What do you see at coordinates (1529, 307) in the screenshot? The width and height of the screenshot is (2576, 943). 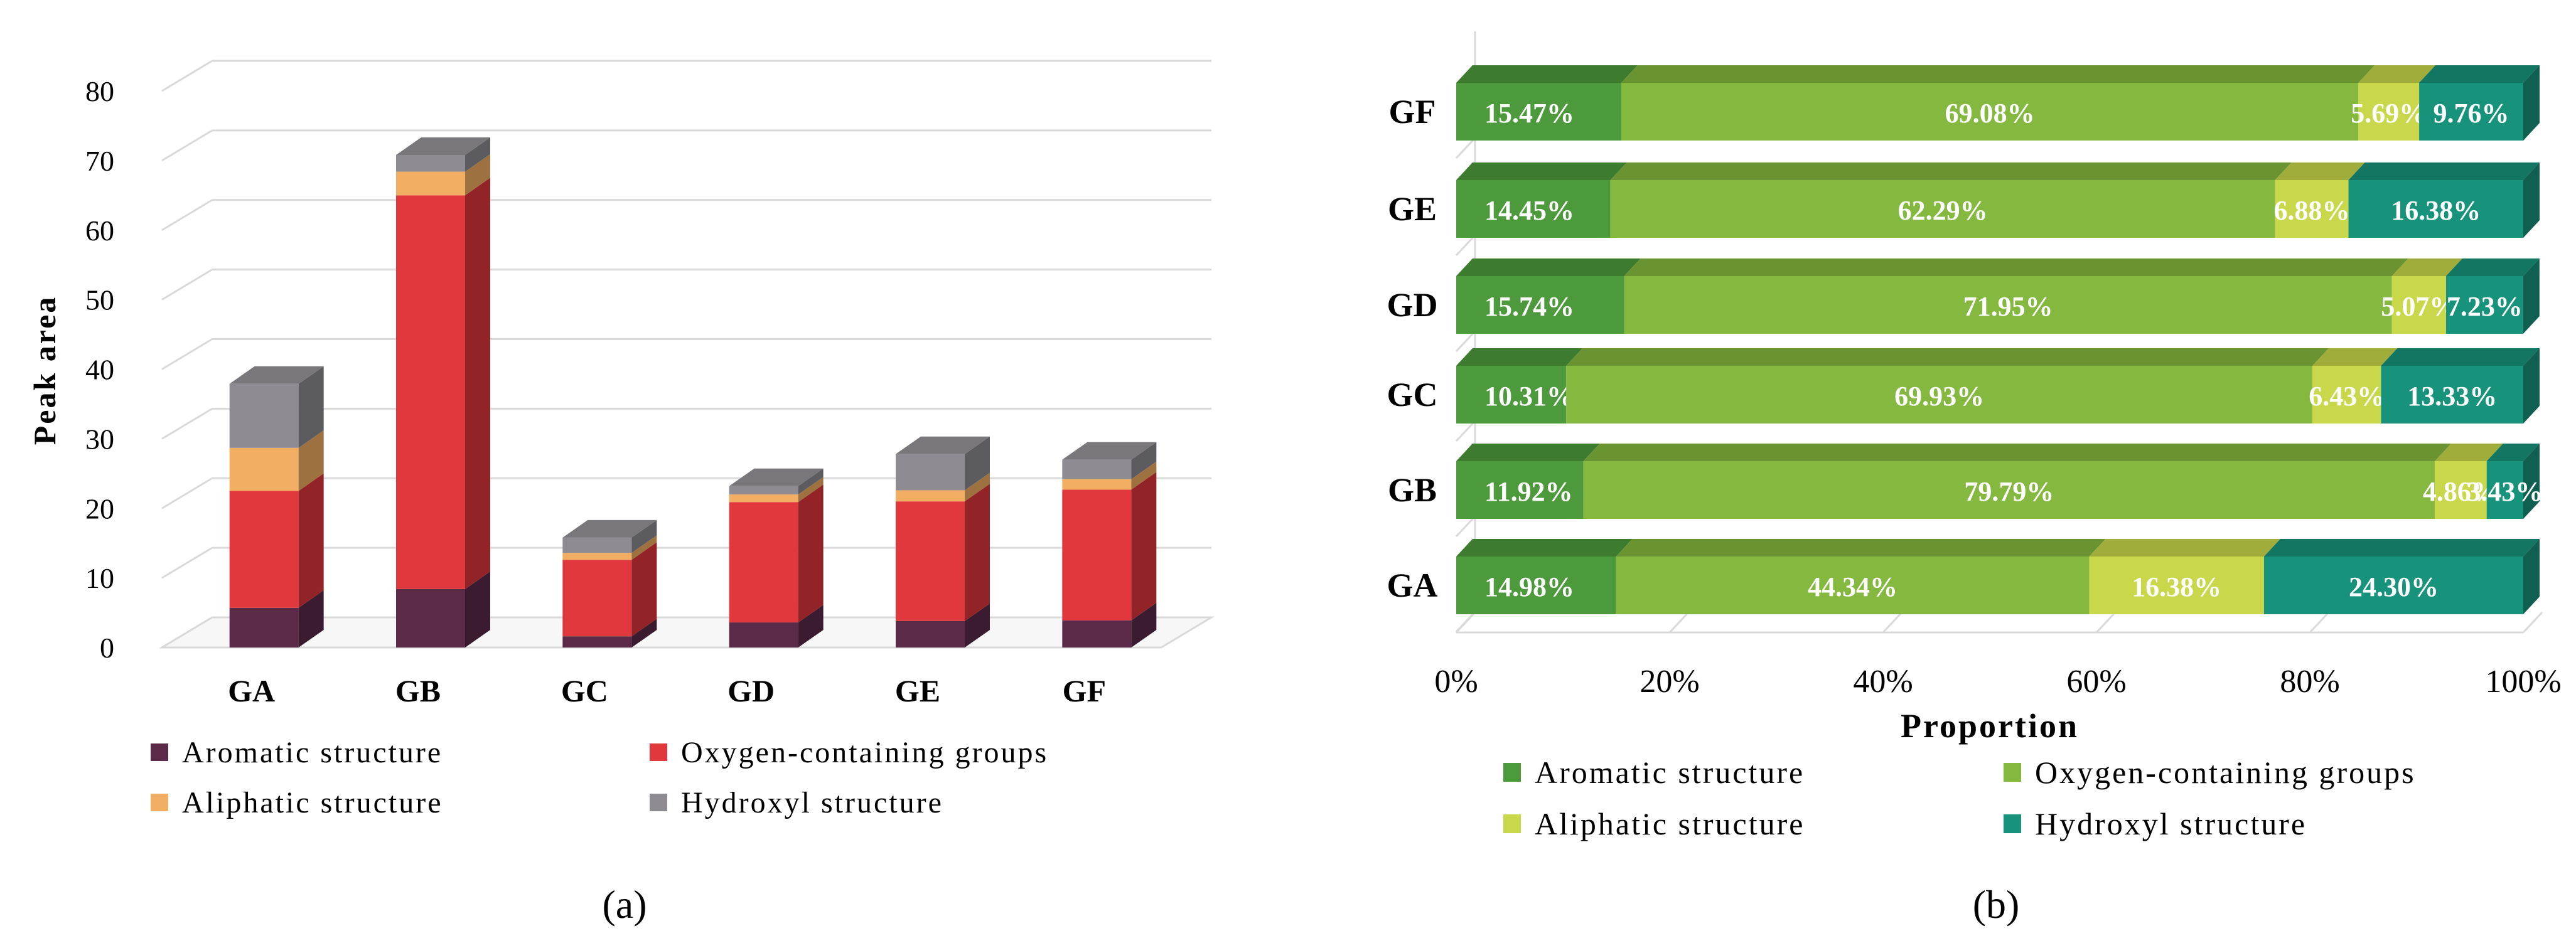 I see `data-label: 15.74%` at bounding box center [1529, 307].